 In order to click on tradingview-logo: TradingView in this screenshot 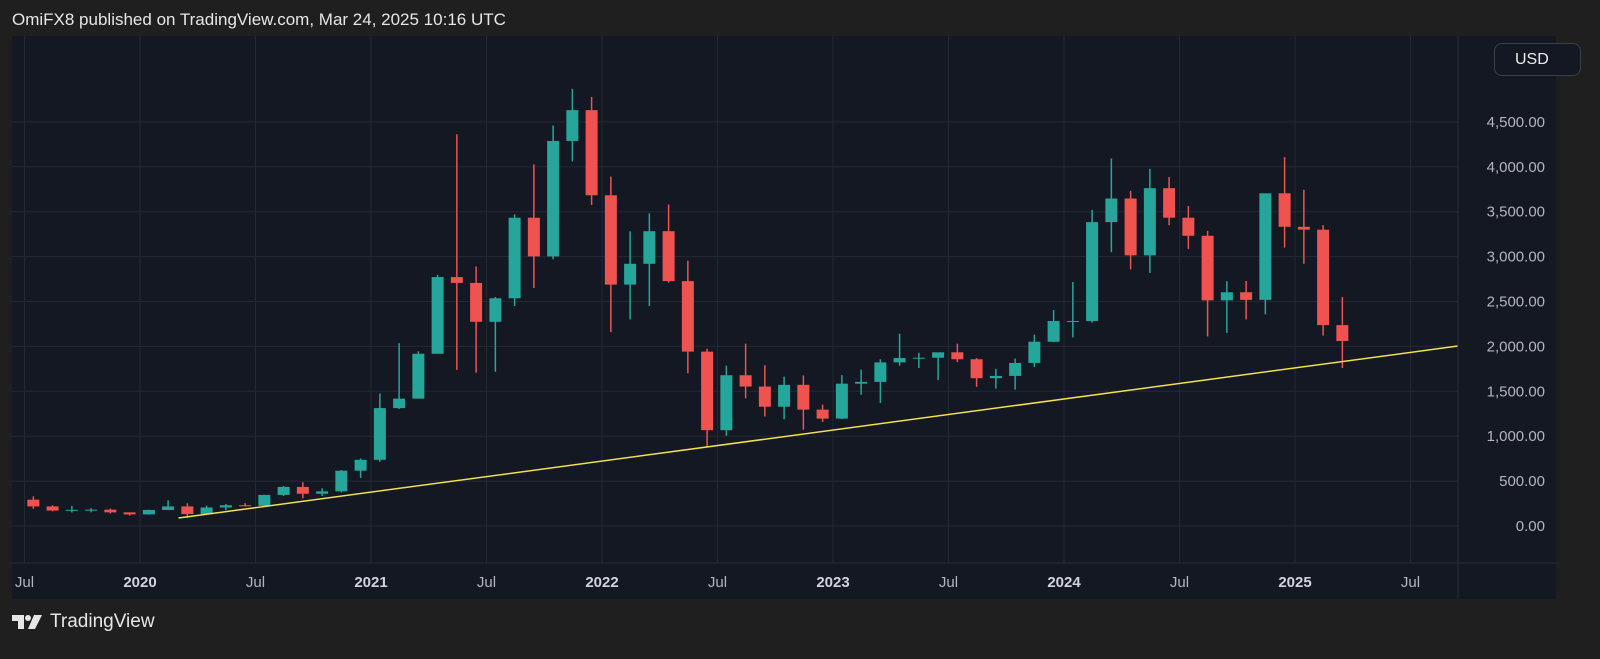, I will do `click(83, 622)`.